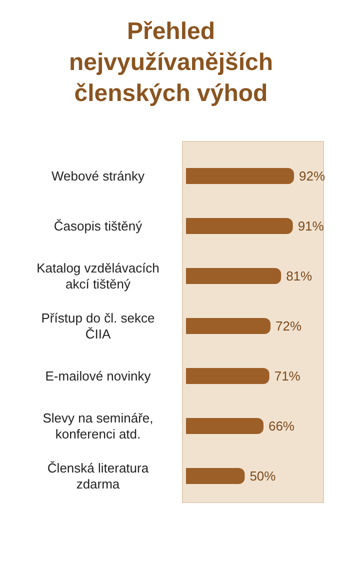  Describe the element at coordinates (312, 176) in the screenshot. I see `data-label: 92%` at that location.